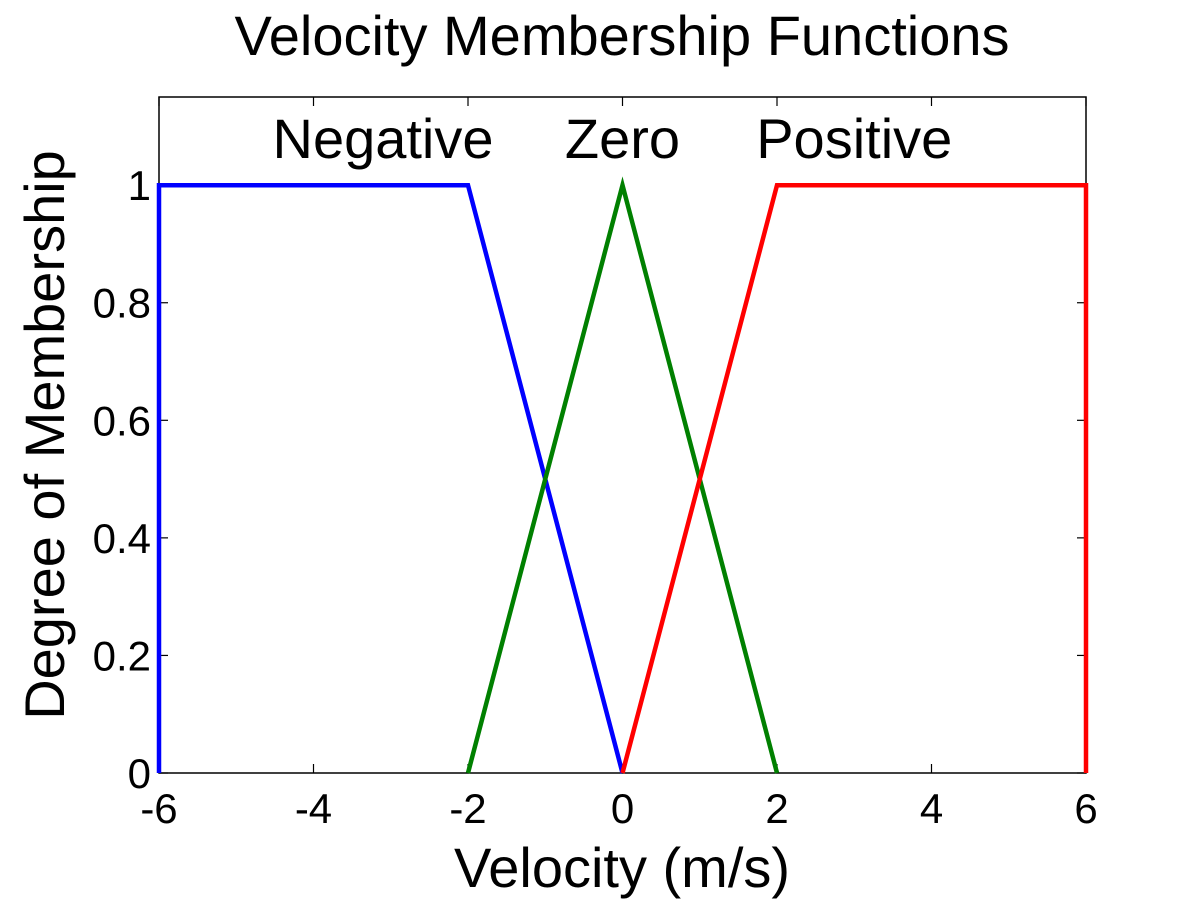 The width and height of the screenshot is (1200, 900). What do you see at coordinates (122, 303) in the screenshot?
I see `y-tick-label: 0.8` at bounding box center [122, 303].